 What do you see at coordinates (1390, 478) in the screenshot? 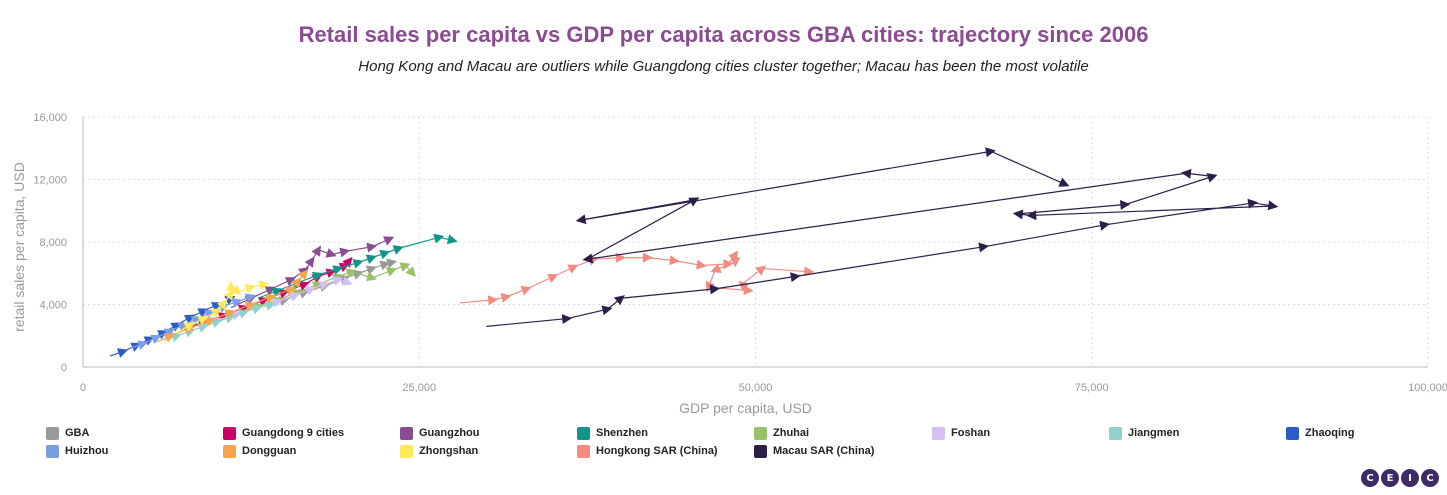
I see `logo-letter: E` at bounding box center [1390, 478].